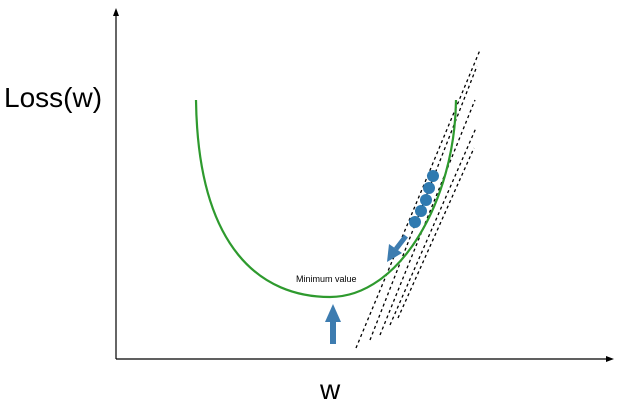 The image size is (618, 408). What do you see at coordinates (53, 97) in the screenshot?
I see `y-axis-label: Loss(w)` at bounding box center [53, 97].